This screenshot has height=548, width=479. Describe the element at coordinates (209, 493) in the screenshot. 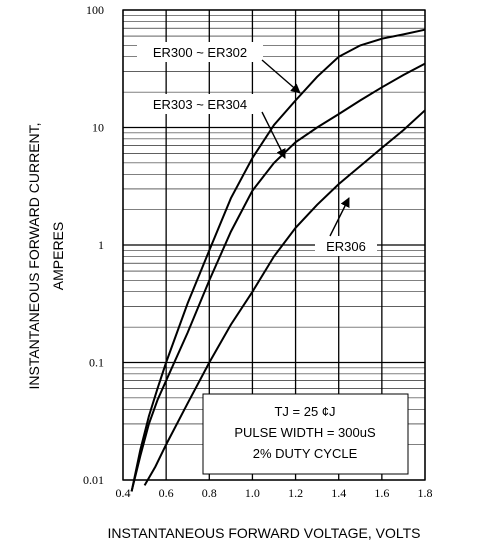

I see `x-tick-label: 0.8` at that location.